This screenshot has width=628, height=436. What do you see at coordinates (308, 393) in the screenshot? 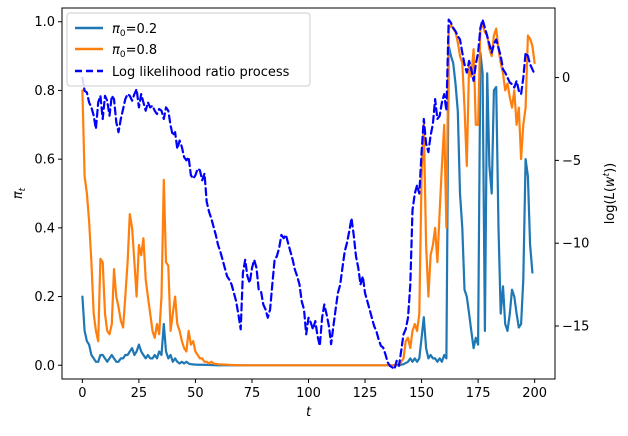
I see `x-tick-label: 100` at bounding box center [308, 393].